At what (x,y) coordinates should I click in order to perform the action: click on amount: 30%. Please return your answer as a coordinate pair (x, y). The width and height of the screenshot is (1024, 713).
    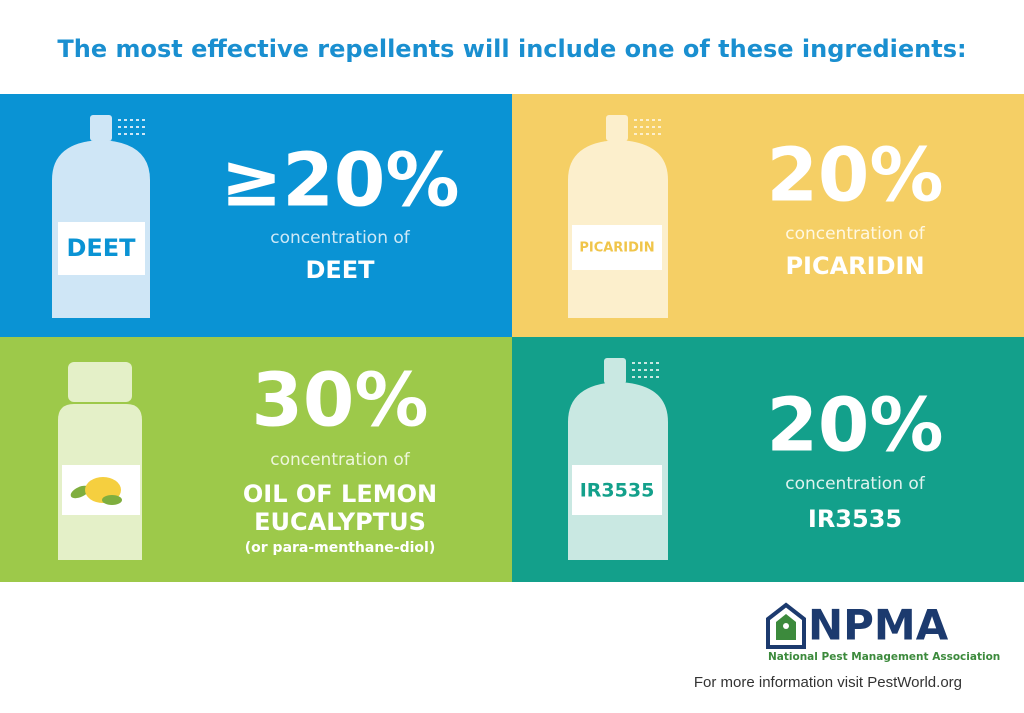
    Looking at the image, I should click on (339, 401).